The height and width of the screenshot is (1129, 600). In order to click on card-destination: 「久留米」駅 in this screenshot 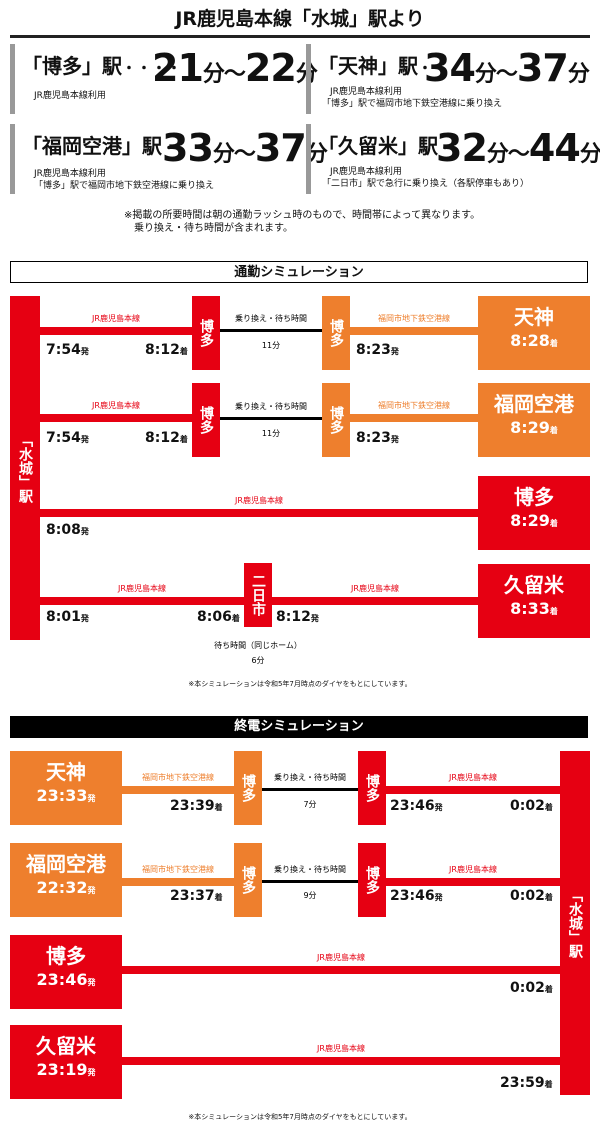, I will do `click(378, 146)`.